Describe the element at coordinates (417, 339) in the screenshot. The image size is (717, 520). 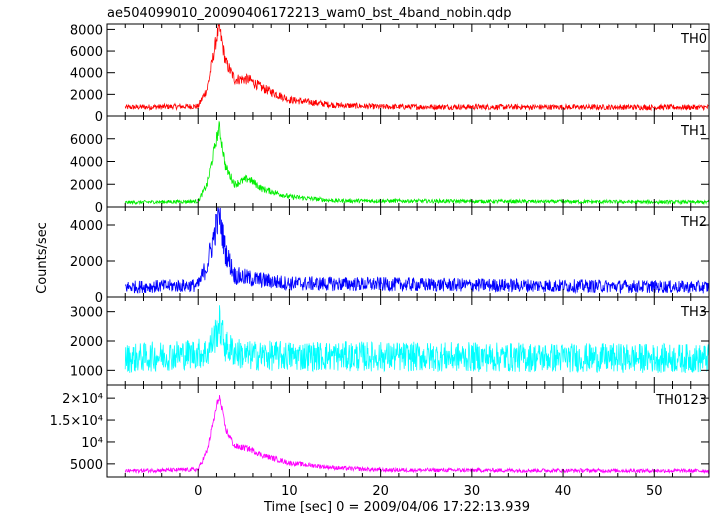
I see `series-line-th3` at that location.